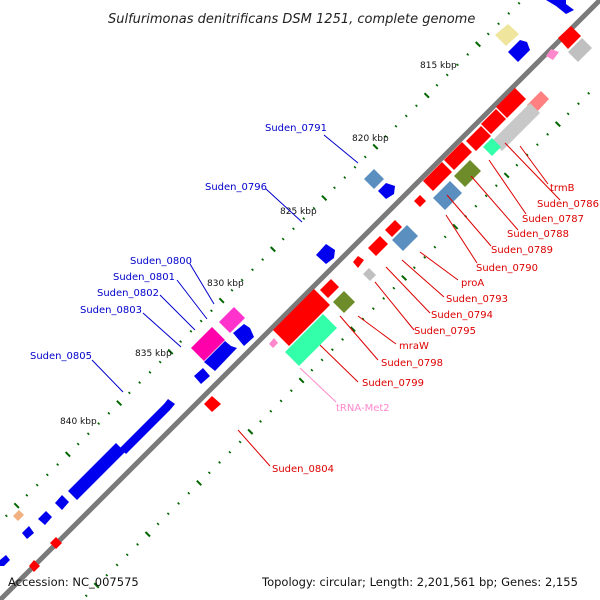 This screenshot has height=600, width=600. I want to click on gene-arrow-blue-830b, so click(220, 356).